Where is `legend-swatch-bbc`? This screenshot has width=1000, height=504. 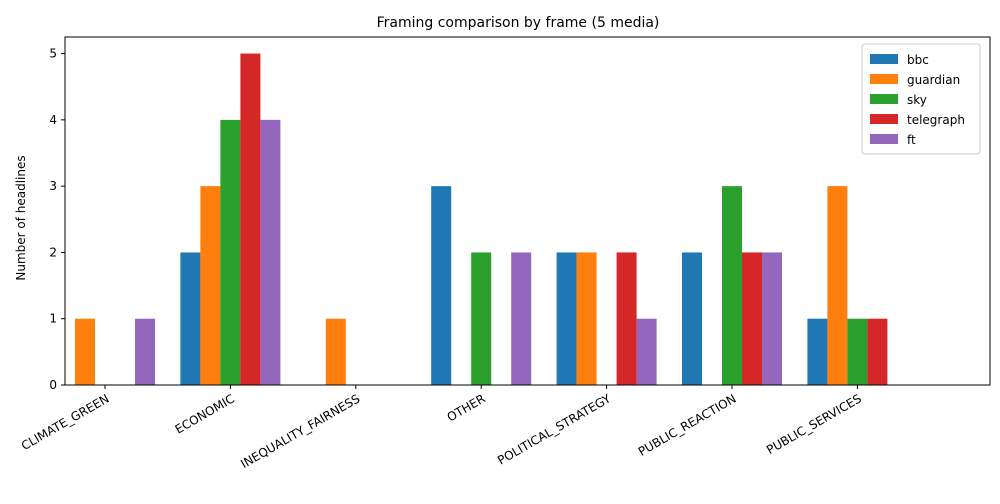
legend-swatch-bbc is located at coordinates (884, 59).